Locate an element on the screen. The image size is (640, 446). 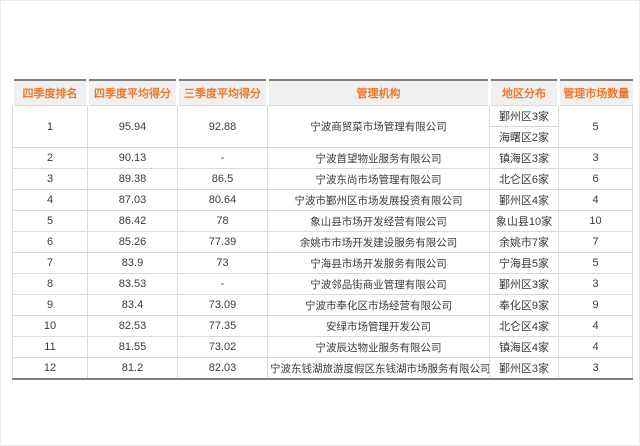
cell-q3-score: 73.02 is located at coordinates (222, 347).